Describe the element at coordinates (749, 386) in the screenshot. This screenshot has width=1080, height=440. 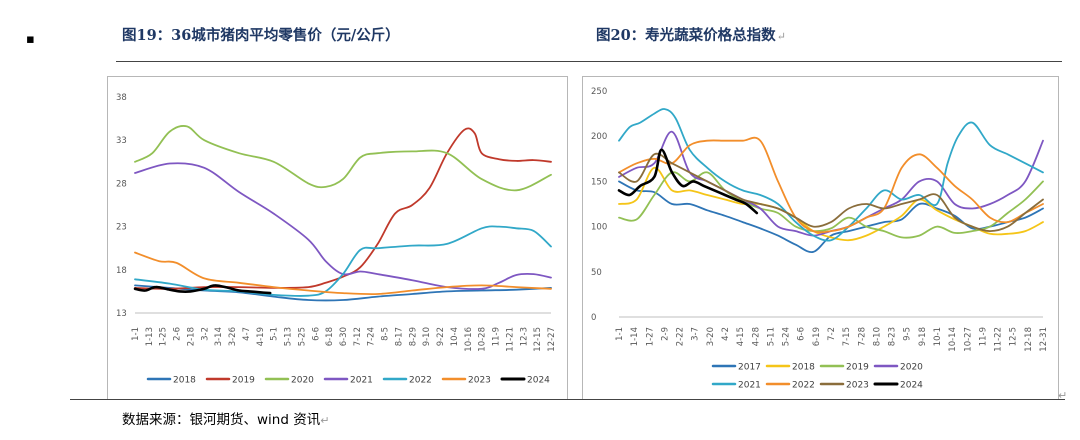
I see `veg-legend-label-2021: 2021` at that location.